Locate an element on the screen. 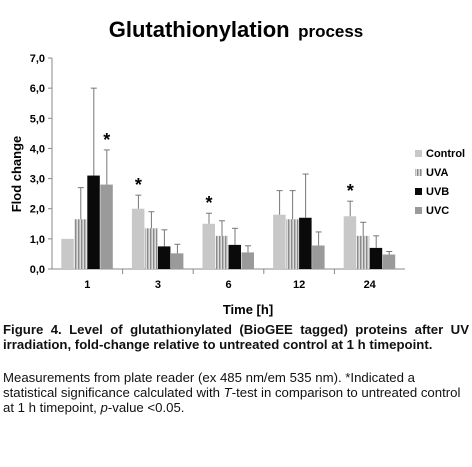  y-tick-label: 5,0 is located at coordinates (37, 119).